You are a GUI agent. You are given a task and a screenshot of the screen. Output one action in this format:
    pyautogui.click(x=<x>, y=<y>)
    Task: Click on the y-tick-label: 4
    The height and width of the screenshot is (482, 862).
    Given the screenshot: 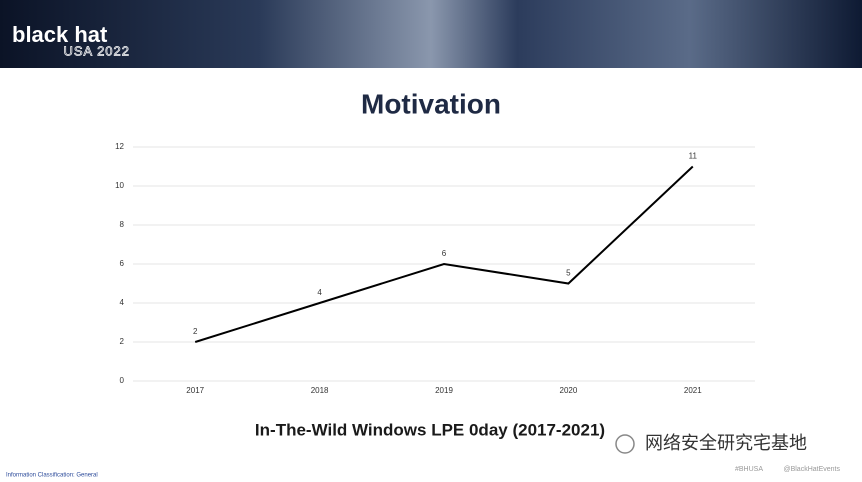 What is the action you would take?
    pyautogui.click(x=122, y=302)
    